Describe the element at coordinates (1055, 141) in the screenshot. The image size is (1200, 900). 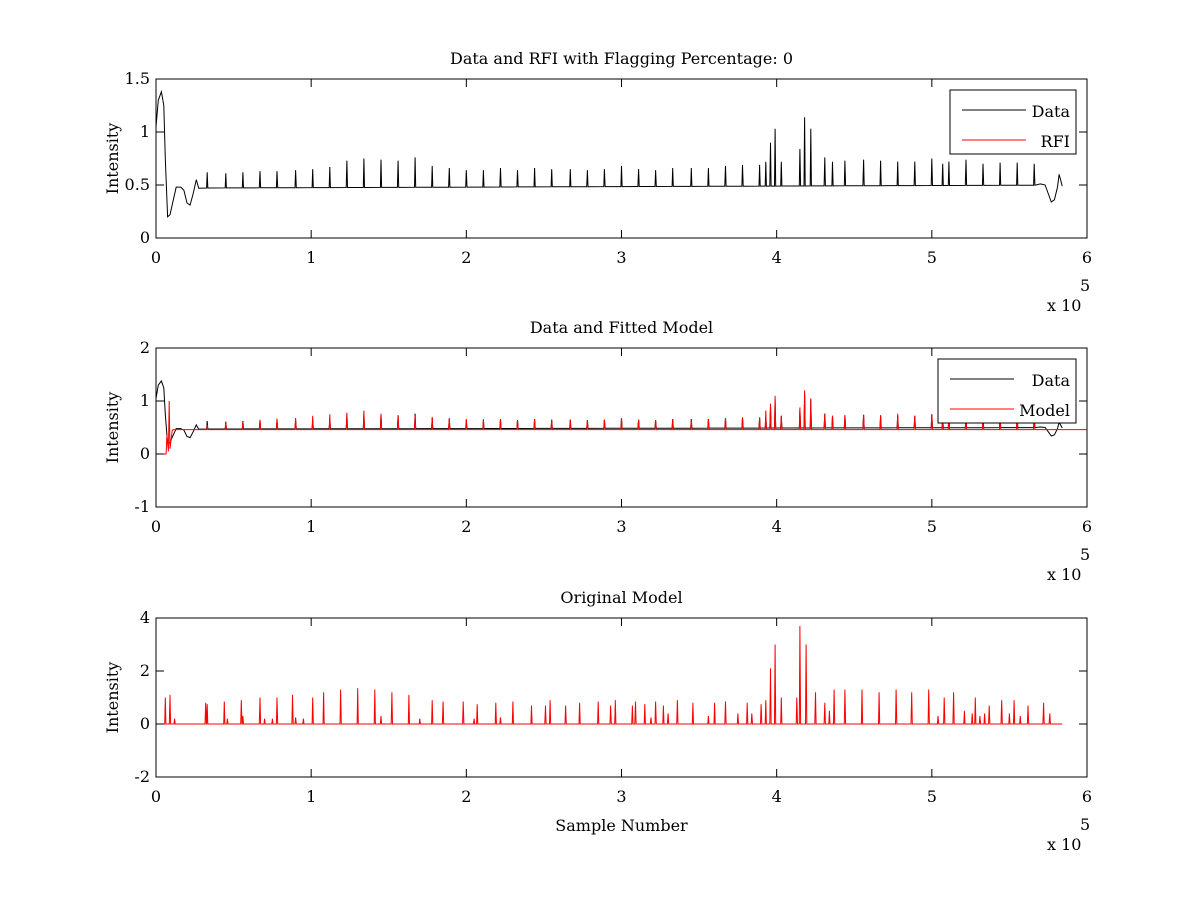
I see `legend-label: RFI` at that location.